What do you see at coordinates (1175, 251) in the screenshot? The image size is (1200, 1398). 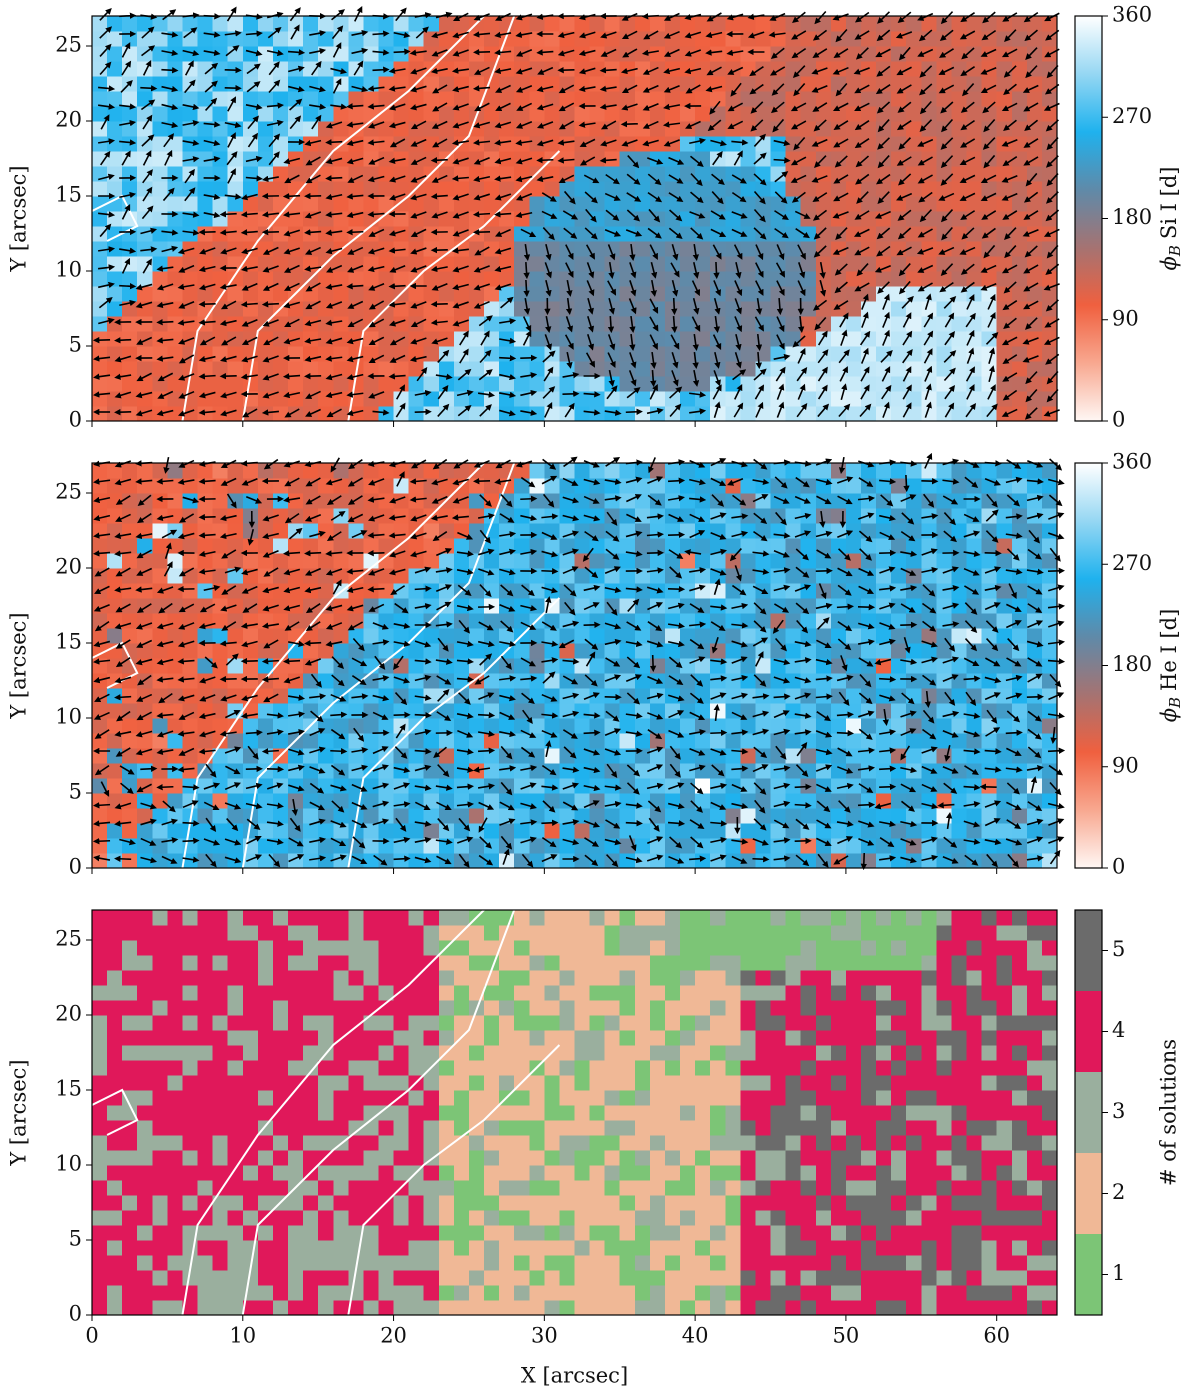 I see `label-subscript: B` at bounding box center [1175, 251].